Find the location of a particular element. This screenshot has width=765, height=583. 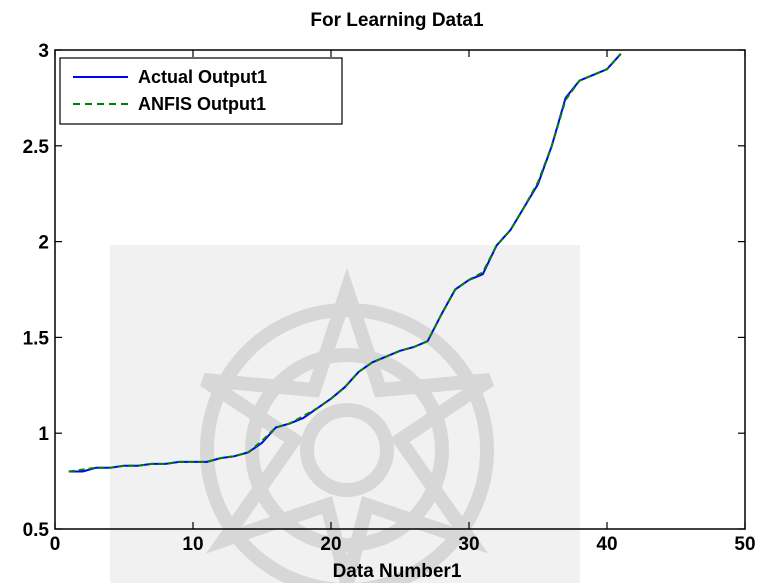

x-tick-label: 30 is located at coordinates (468, 544).